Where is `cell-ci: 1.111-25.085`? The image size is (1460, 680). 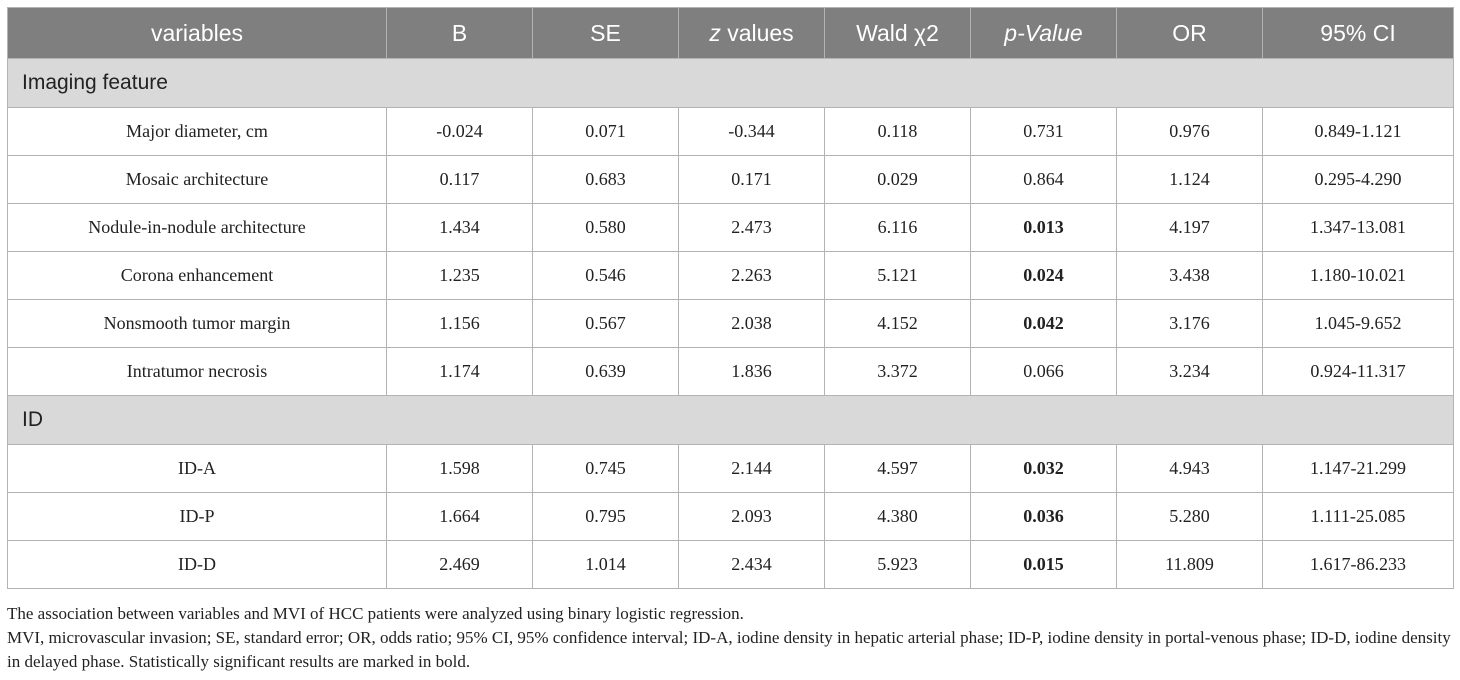
cell-ci: 1.111-25.085 is located at coordinates (1358, 516).